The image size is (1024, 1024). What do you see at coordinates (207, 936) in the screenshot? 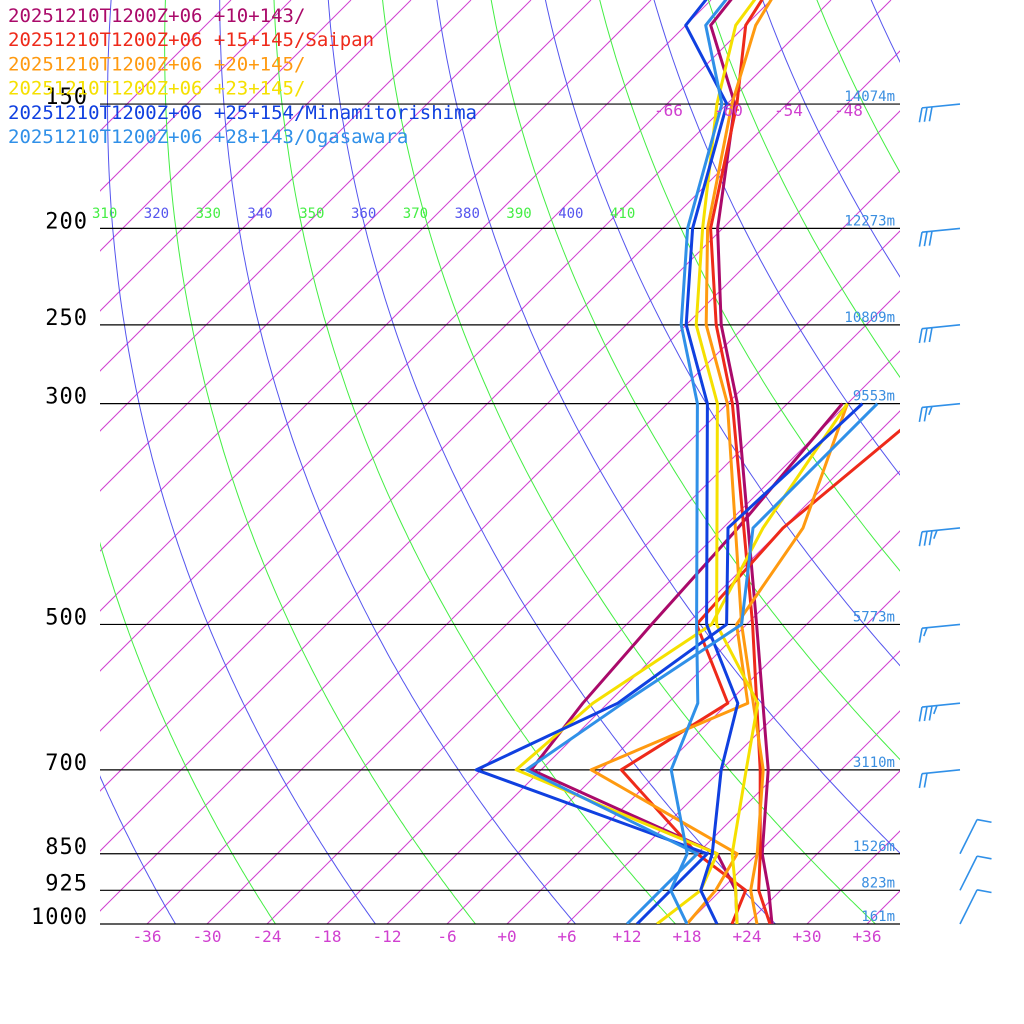
I see `temperature-tick-label: -30` at bounding box center [207, 936].